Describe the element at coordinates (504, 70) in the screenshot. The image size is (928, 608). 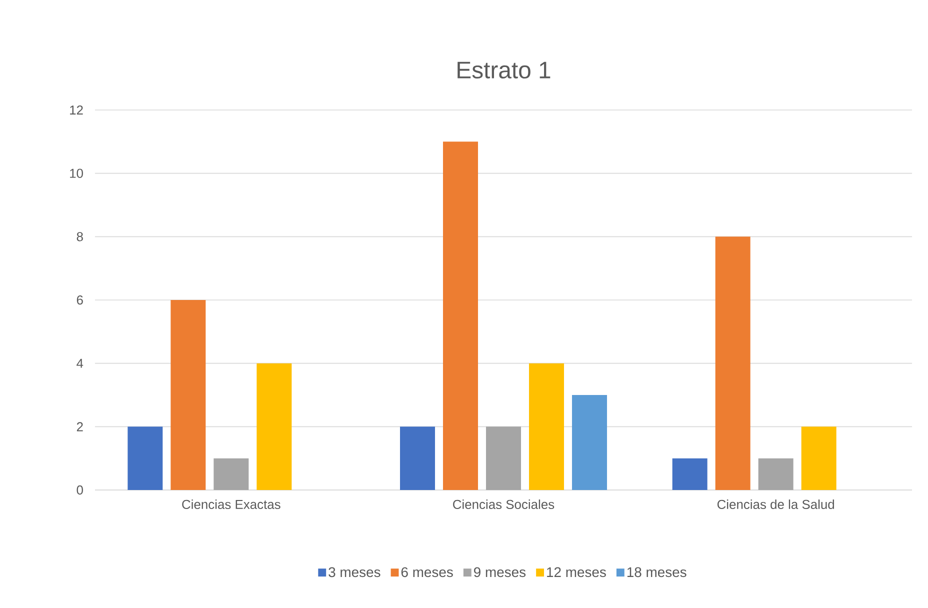
I see `chart-title: Estrato 1` at that location.